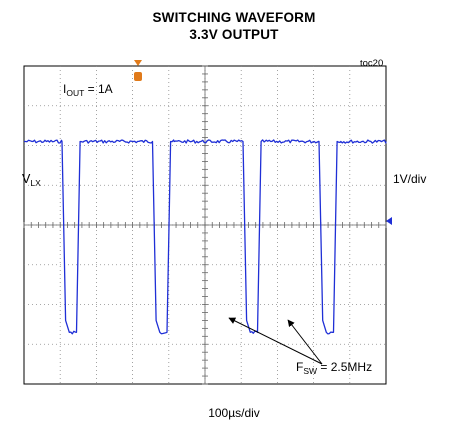 This screenshot has width=468, height=423. What do you see at coordinates (372, 63) in the screenshot?
I see `figure-tag: toc20` at bounding box center [372, 63].